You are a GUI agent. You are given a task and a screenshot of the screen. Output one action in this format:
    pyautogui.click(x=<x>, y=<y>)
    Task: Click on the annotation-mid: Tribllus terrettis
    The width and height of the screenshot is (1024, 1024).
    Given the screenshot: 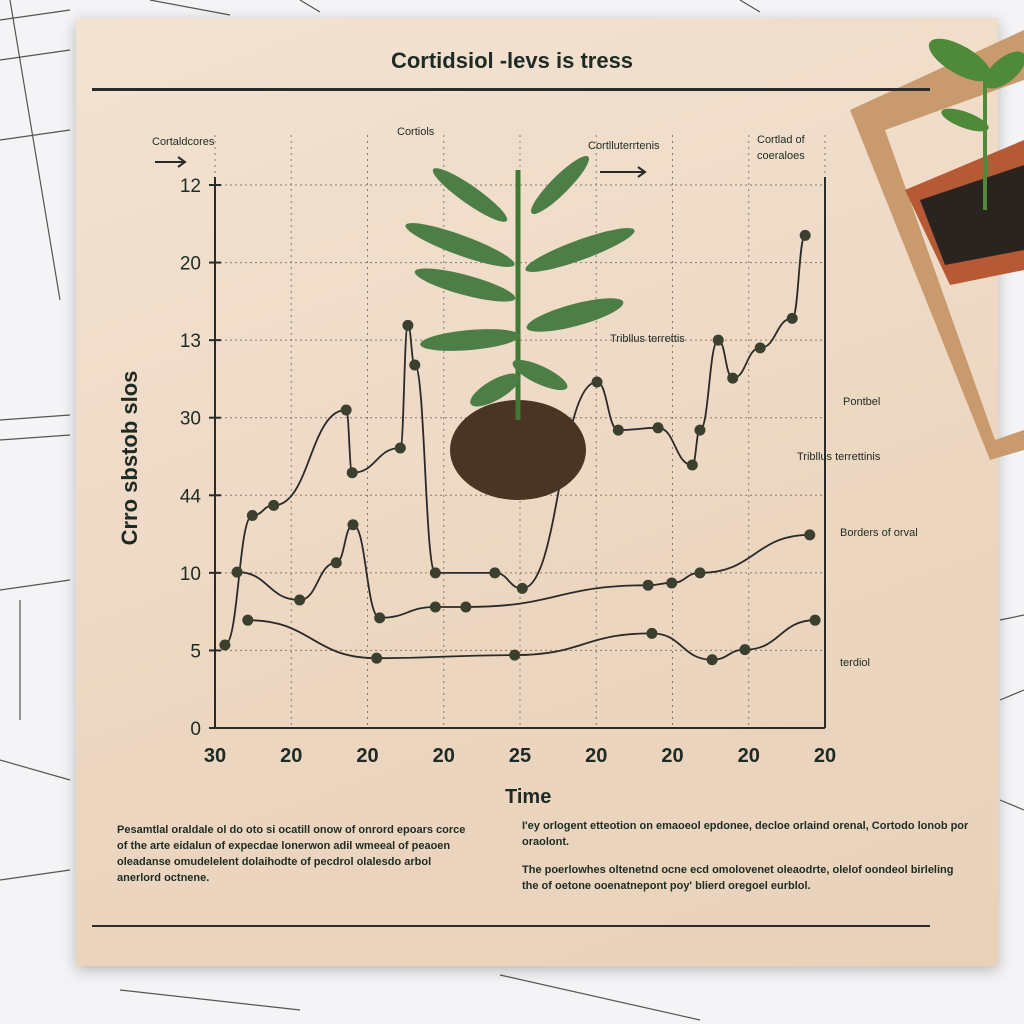 What is the action you would take?
    pyautogui.click(x=647, y=339)
    